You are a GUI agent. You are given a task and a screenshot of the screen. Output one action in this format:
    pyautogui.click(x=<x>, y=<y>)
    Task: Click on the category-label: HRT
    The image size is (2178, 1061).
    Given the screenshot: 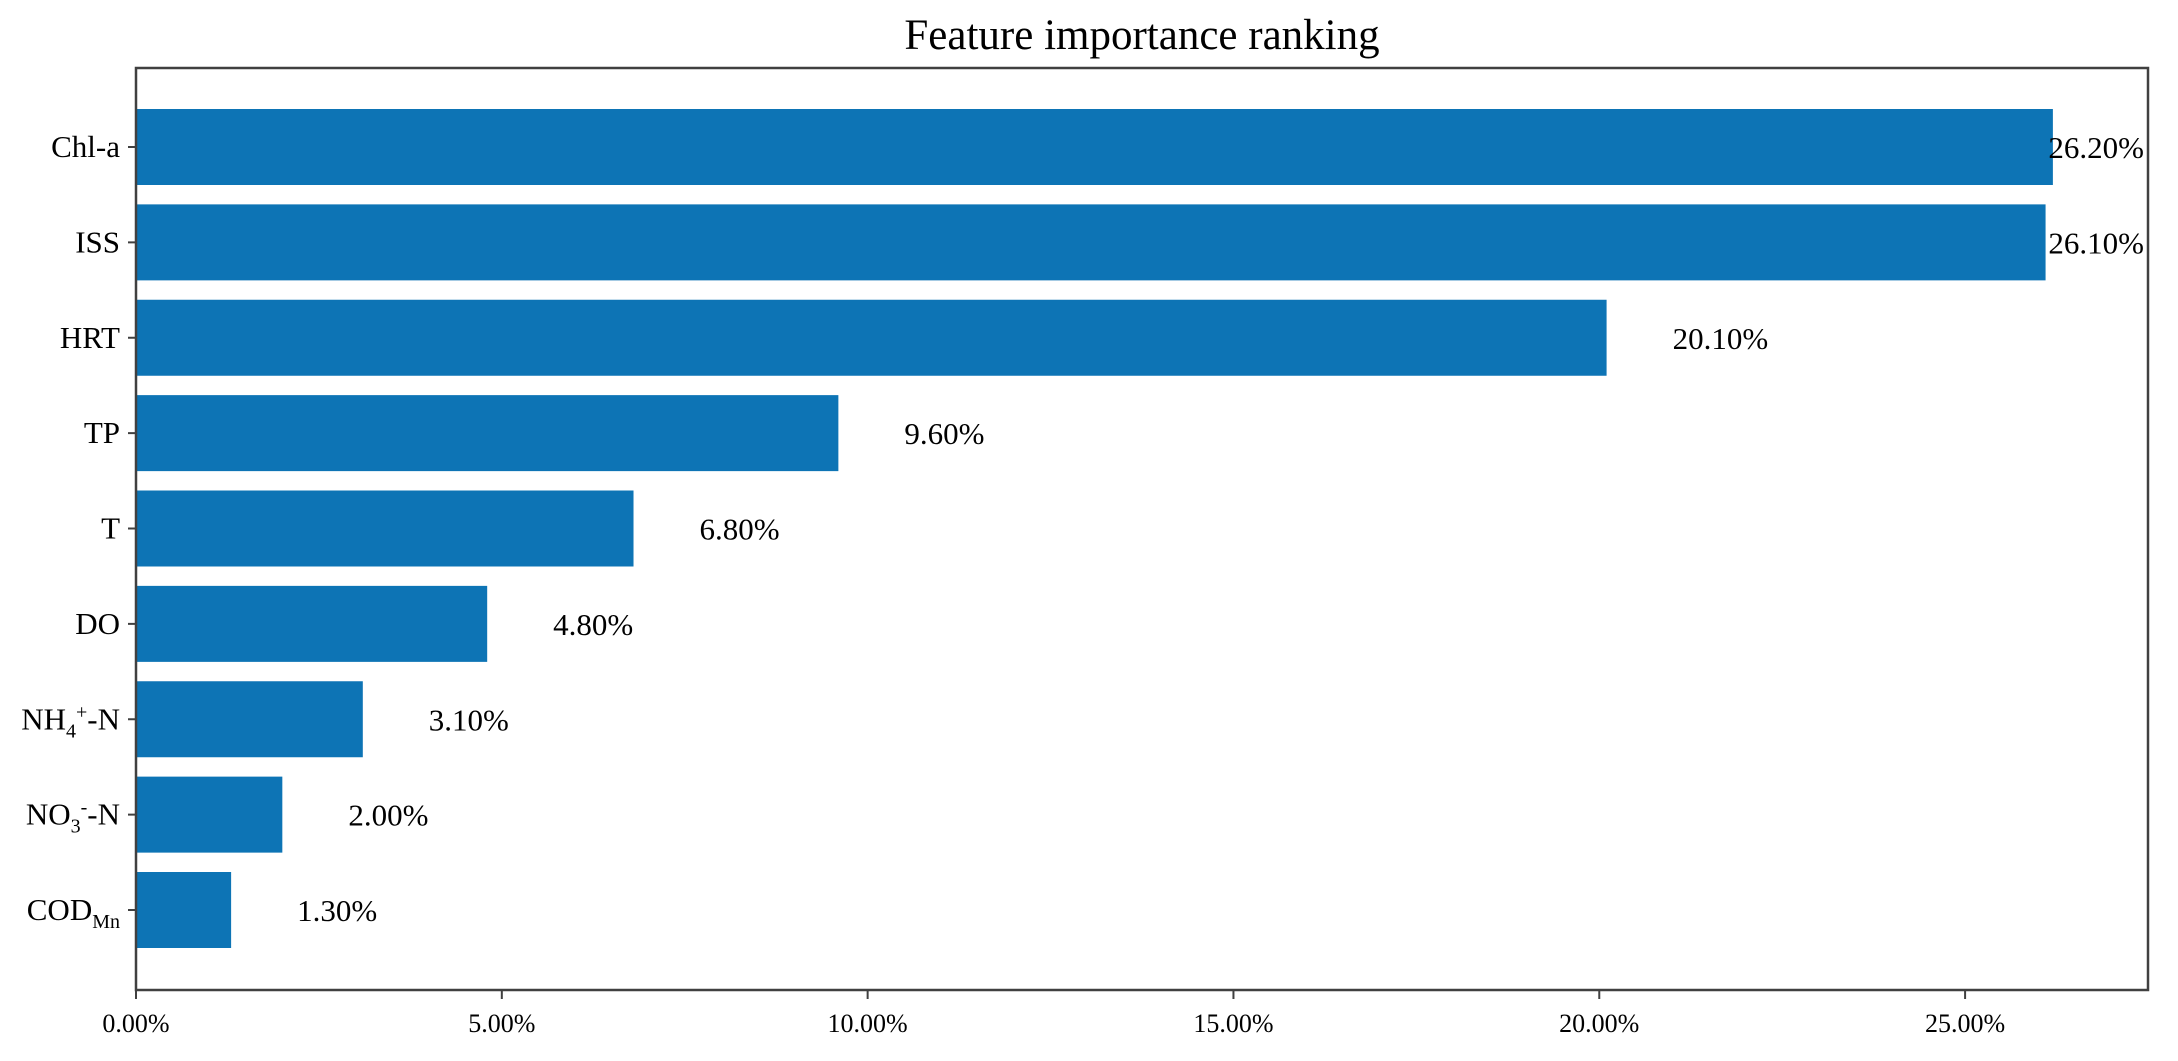 What is the action you would take?
    pyautogui.click(x=90, y=337)
    